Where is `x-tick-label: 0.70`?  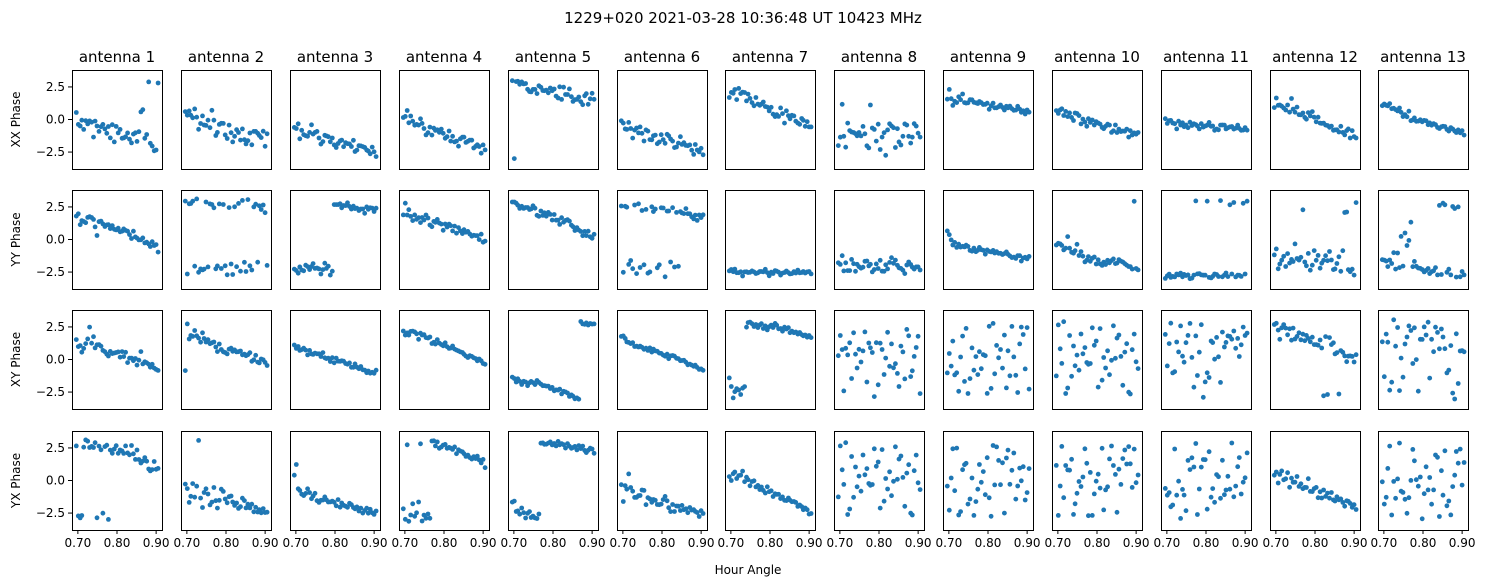 x-tick-label: 0.70 is located at coordinates (405, 543).